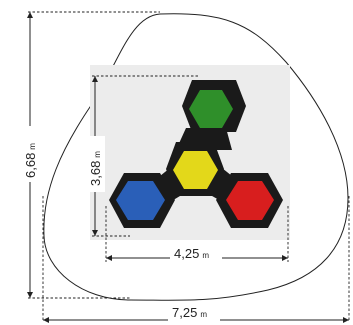 This screenshot has width=353, height=325. I want to click on hex-connector, so click(204, 139).